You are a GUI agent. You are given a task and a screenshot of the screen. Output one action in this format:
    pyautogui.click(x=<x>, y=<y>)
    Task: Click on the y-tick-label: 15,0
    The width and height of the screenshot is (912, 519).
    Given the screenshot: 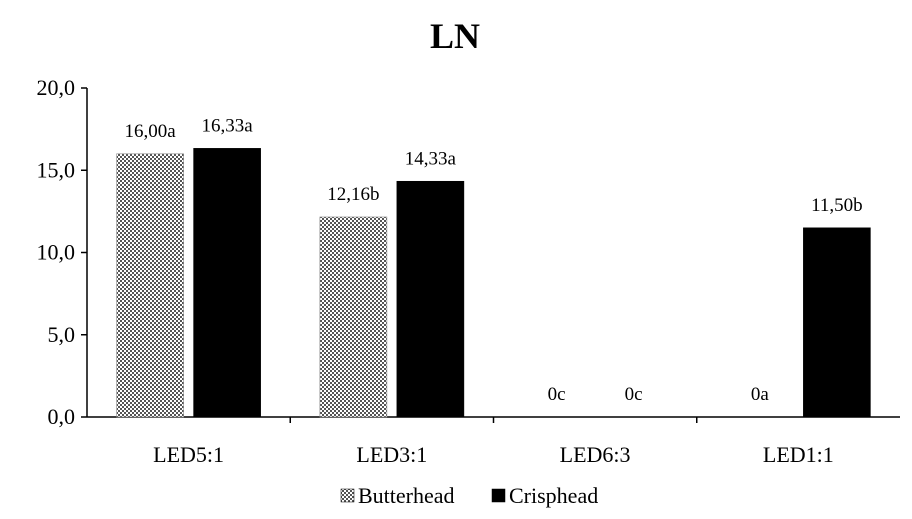 What is the action you would take?
    pyautogui.click(x=56, y=169)
    